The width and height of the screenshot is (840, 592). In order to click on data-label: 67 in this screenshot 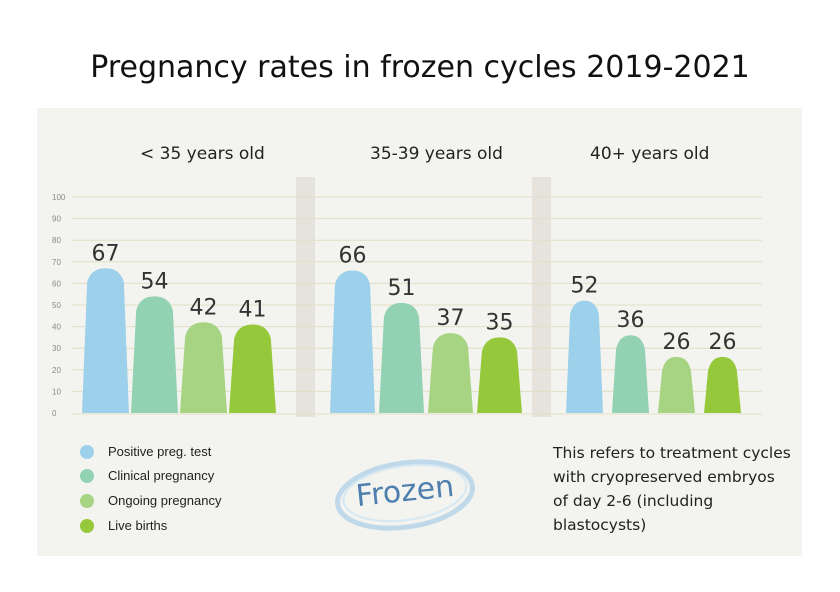, I will do `click(106, 253)`.